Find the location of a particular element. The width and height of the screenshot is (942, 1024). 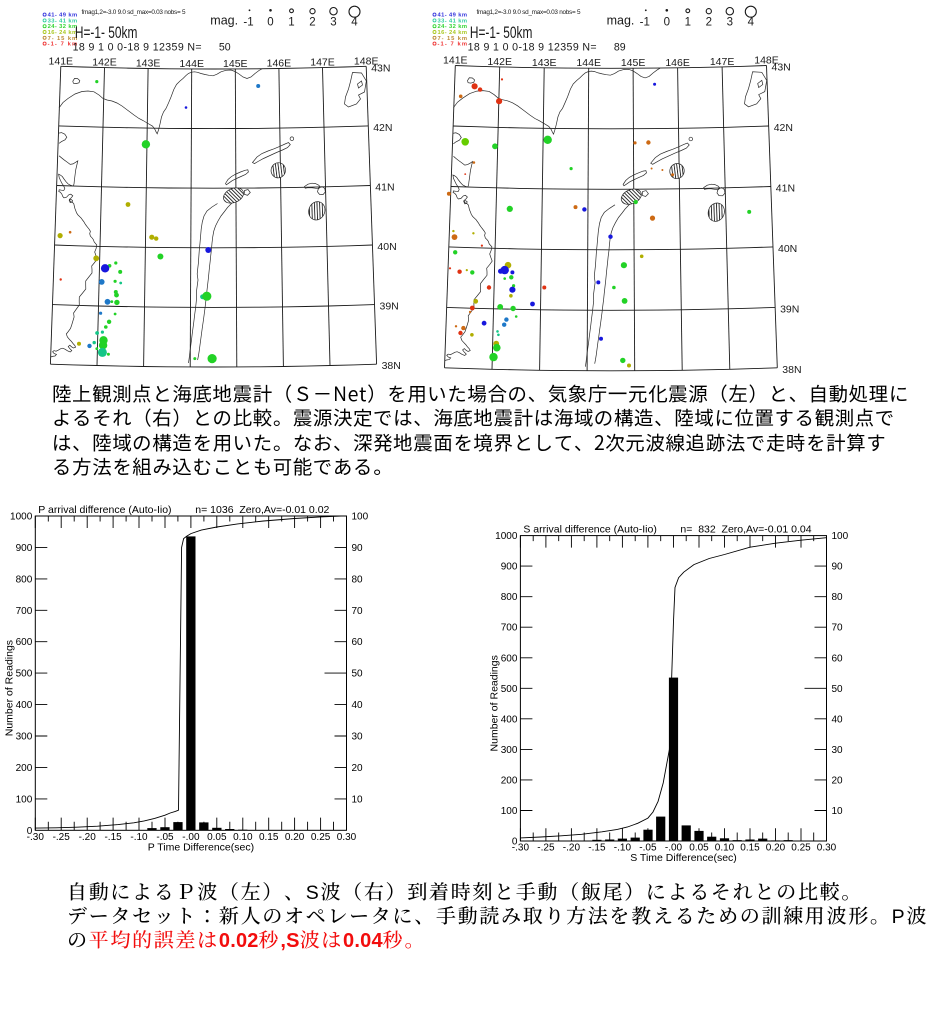

svg-text: 30 is located at coordinates (838, 750).